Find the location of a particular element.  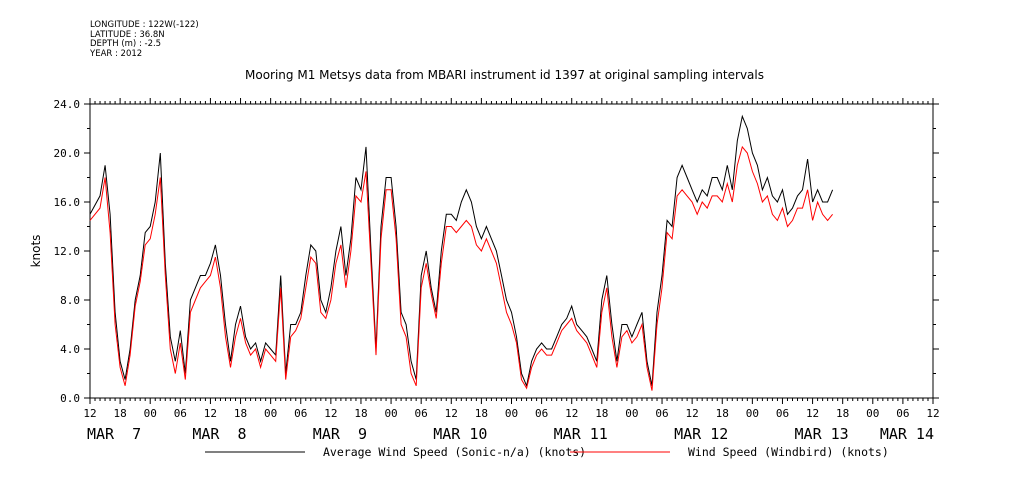

x-day-label: MAR 7 is located at coordinates (114, 434).